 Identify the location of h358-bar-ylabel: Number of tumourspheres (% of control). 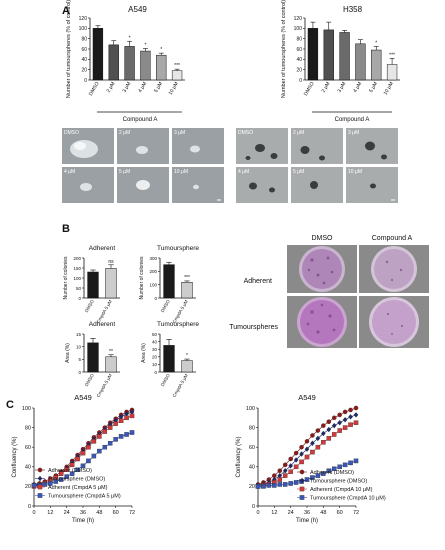
(284, 49).